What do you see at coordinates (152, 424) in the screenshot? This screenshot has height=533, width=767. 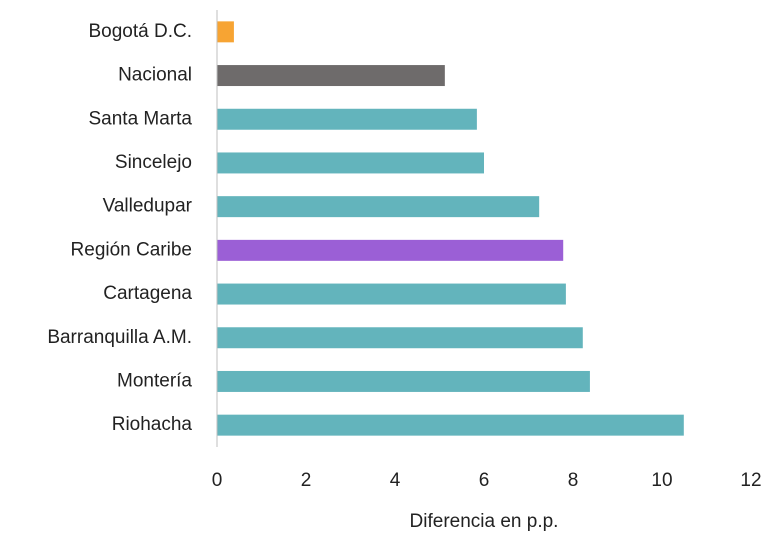 I see `y-tick-label: Riohacha` at bounding box center [152, 424].